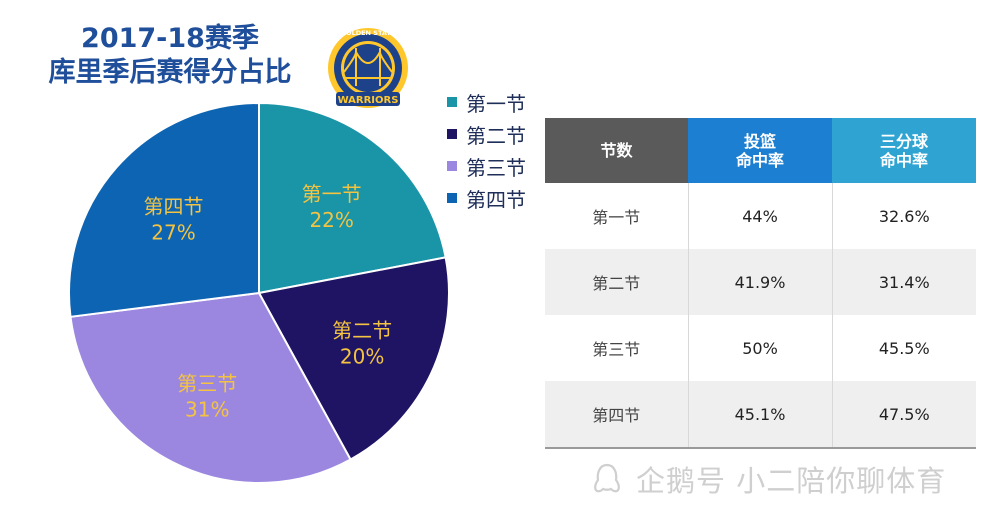 This screenshot has height=513, width=1000. Describe the element at coordinates (616, 349) in the screenshot. I see `cell-quarter: 第三节` at that location.